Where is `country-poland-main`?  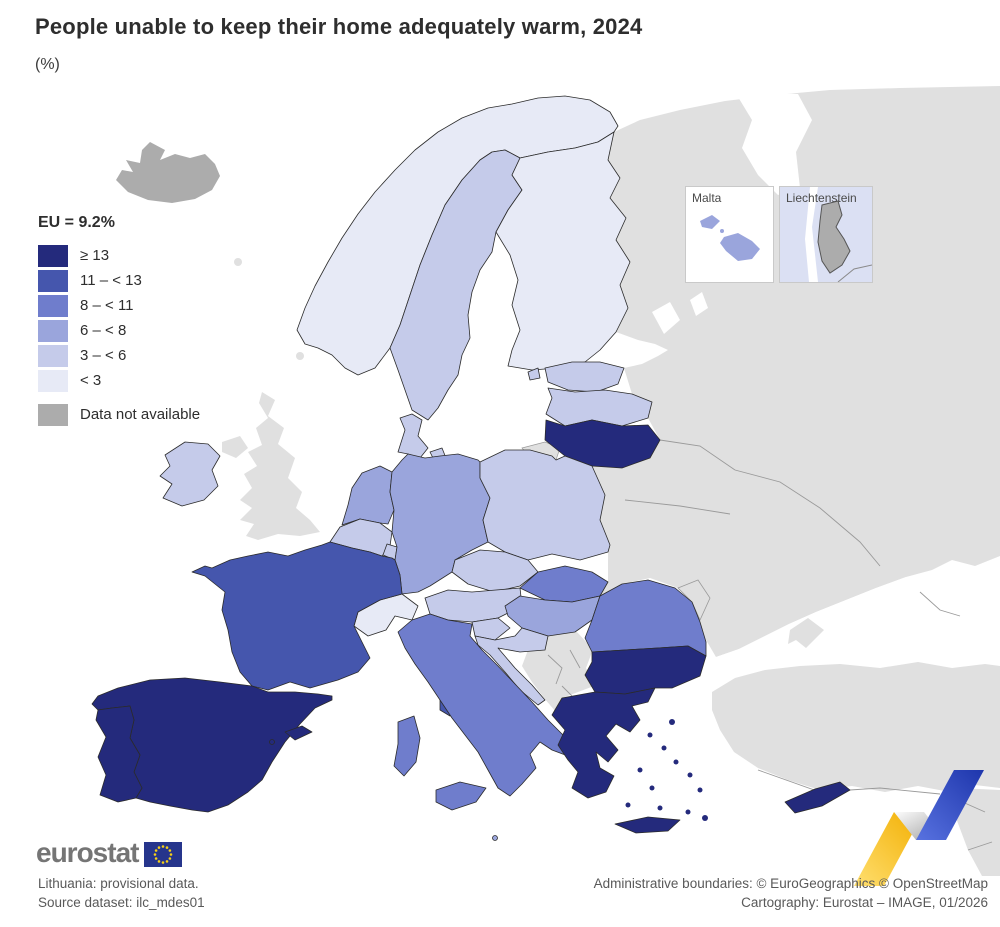
country-poland-main is located at coordinates (545, 505).